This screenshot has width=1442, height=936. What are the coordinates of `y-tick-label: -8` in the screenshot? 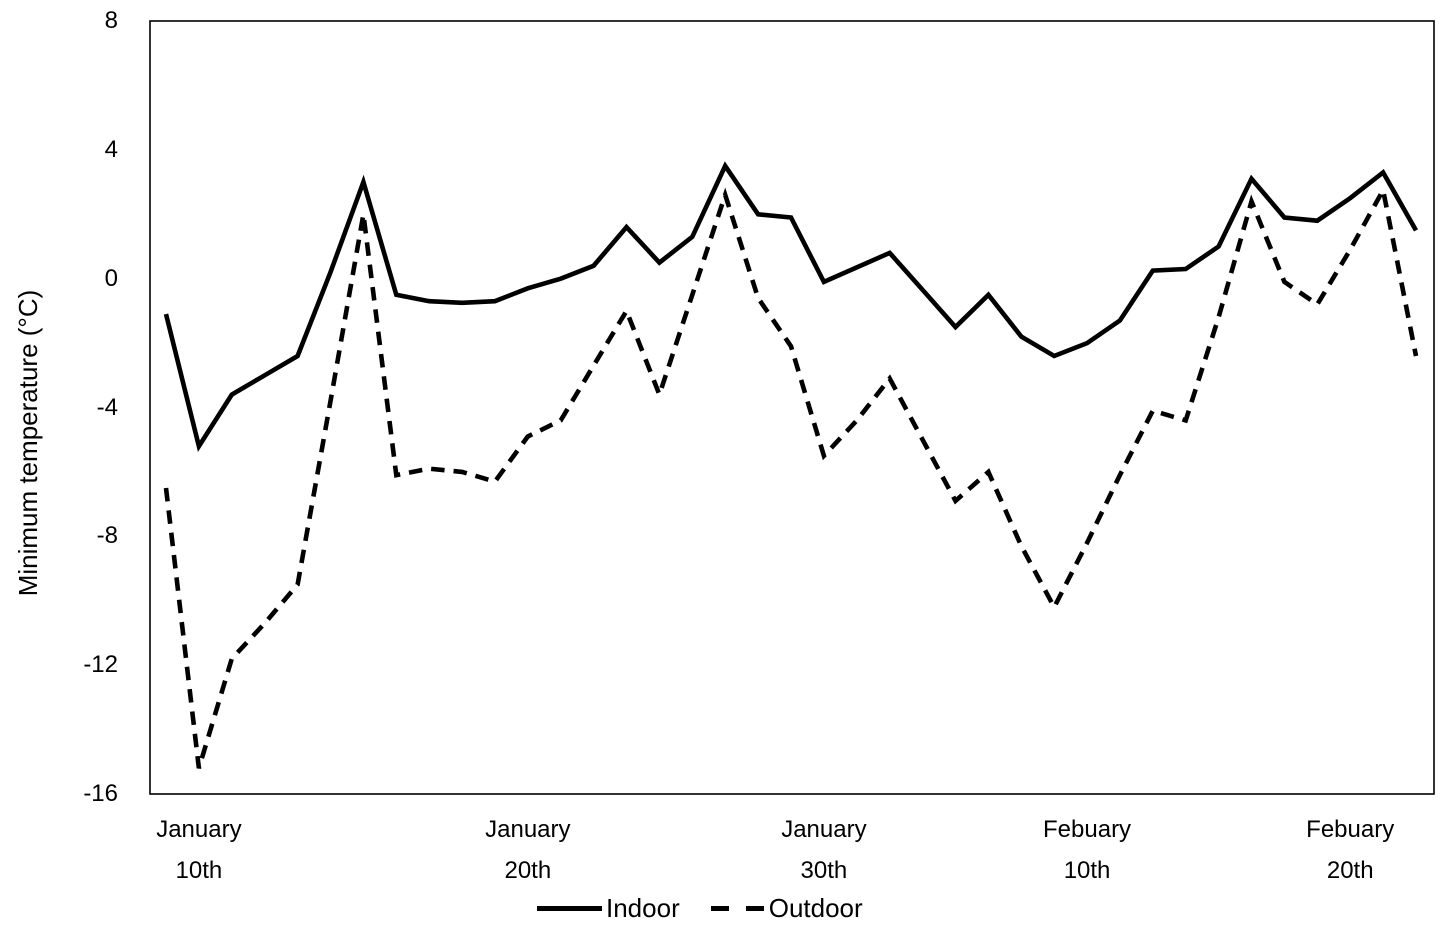 It's located at (107, 536).